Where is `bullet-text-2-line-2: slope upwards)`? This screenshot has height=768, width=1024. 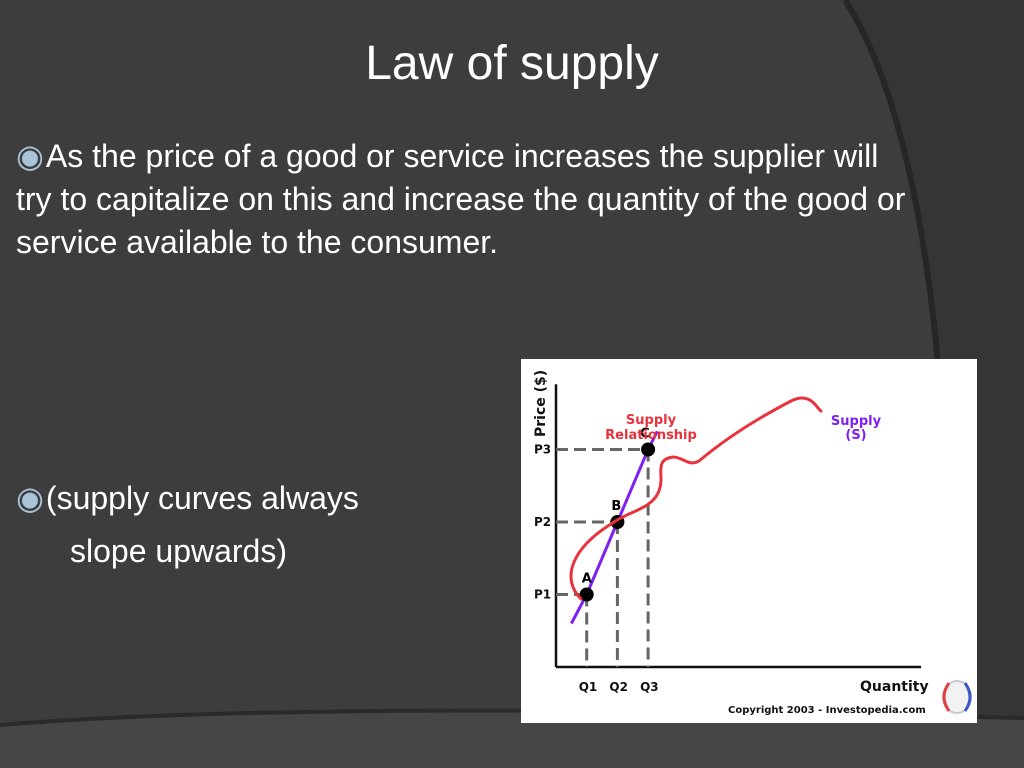 bullet-text-2-line-2: slope upwards) is located at coordinates (178, 551).